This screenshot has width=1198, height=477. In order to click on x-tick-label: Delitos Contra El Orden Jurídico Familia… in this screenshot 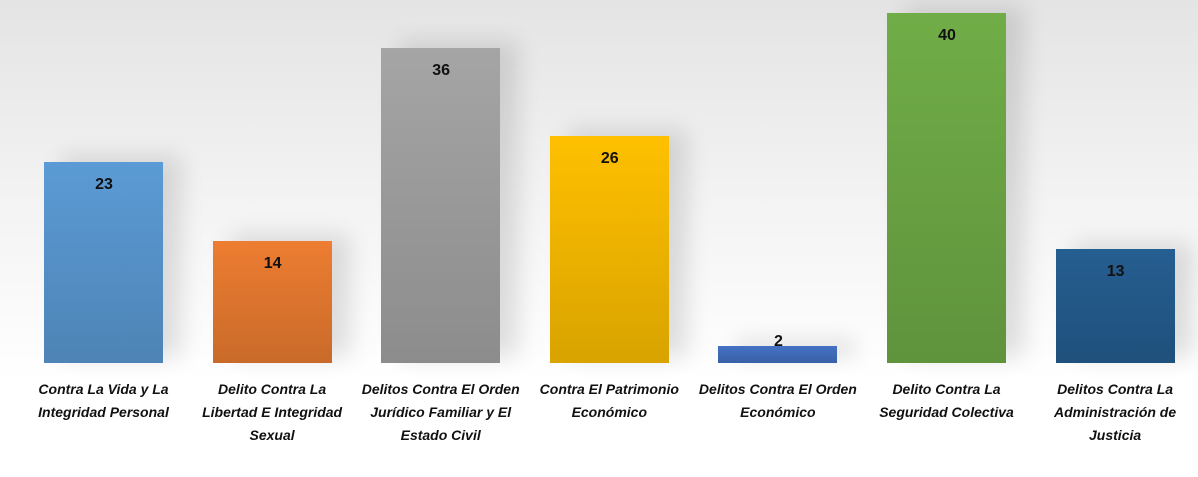, I will do `click(440, 412)`.